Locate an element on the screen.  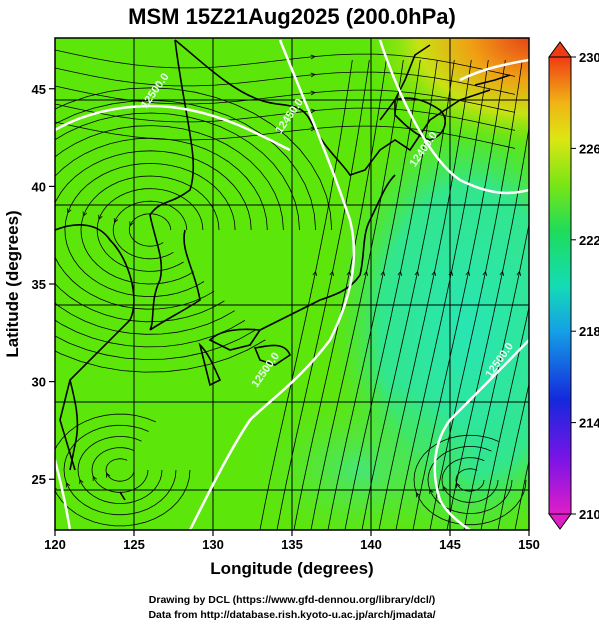
colorbar-tick-label: 226 is located at coordinates (589, 148).